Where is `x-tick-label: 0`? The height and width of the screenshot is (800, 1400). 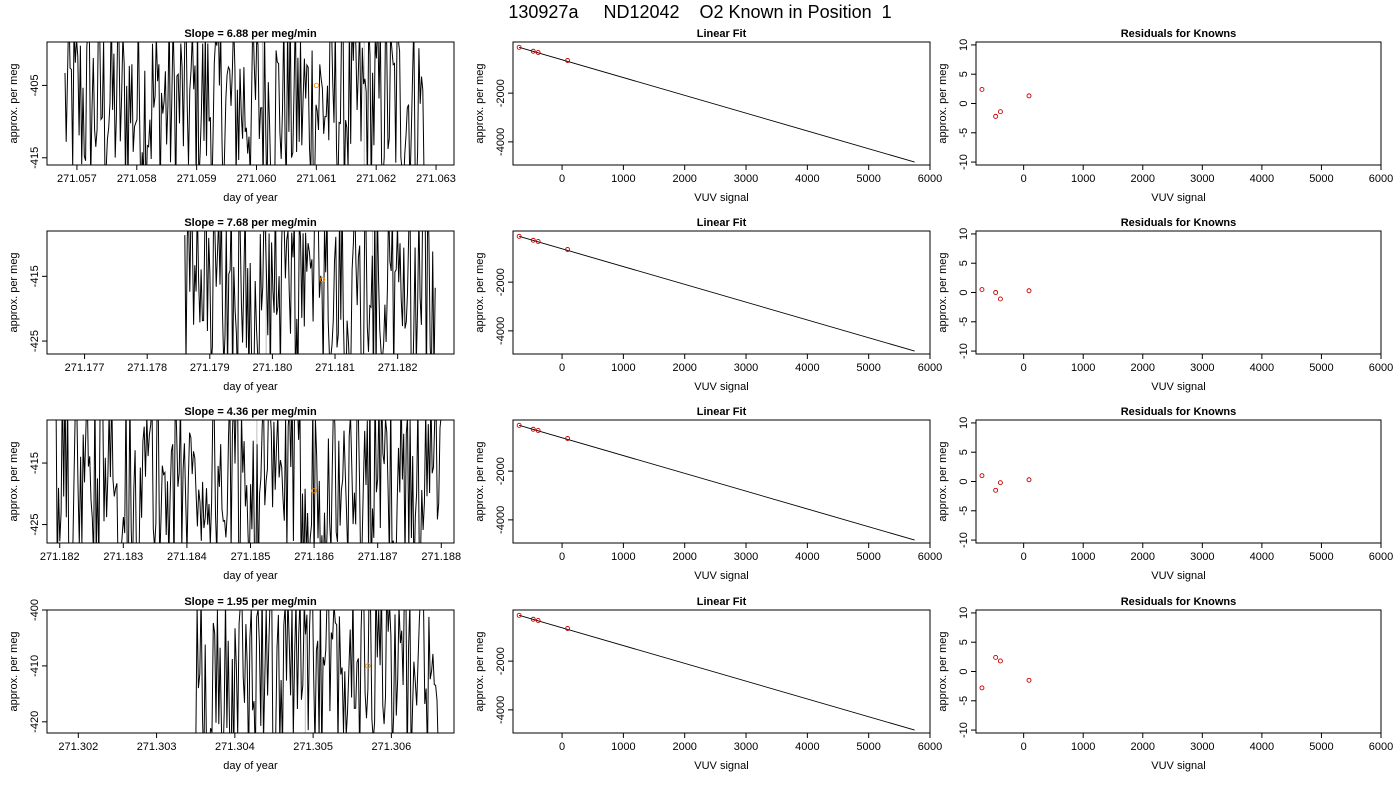
x-tick-label: 0 is located at coordinates (562, 557).